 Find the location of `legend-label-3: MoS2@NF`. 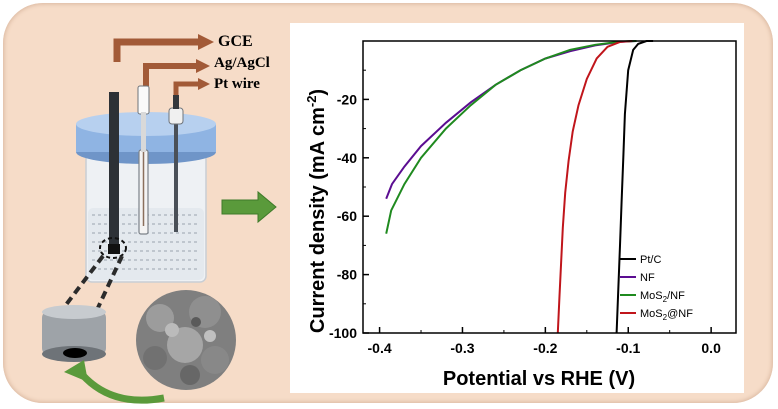

legend-label-3: MoS2@NF is located at coordinates (666, 315).